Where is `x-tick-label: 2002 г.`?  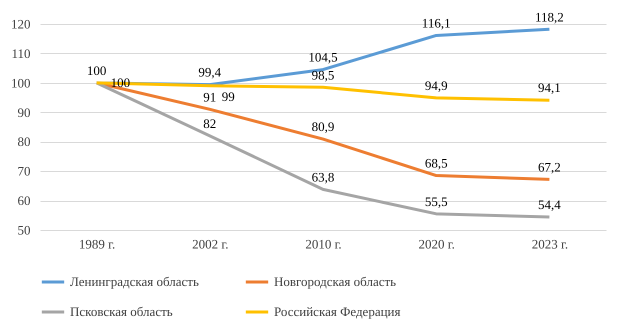 x-tick-label: 2002 г. is located at coordinates (210, 244).